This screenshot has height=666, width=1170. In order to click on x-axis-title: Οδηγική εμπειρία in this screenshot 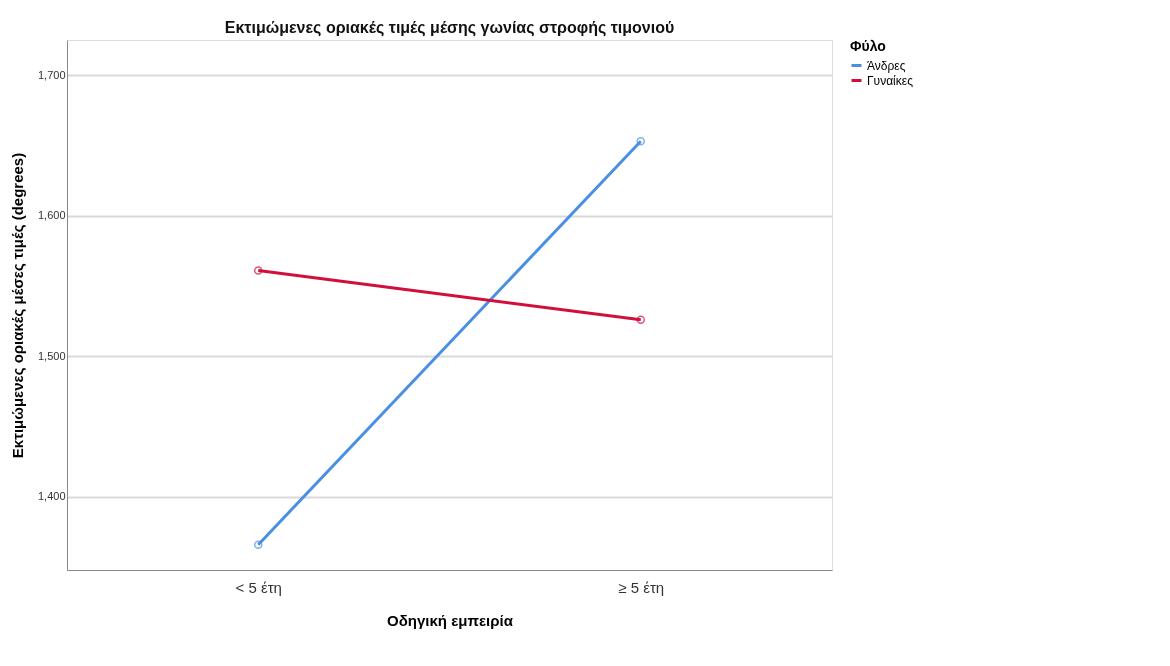, I will do `click(450, 620)`.